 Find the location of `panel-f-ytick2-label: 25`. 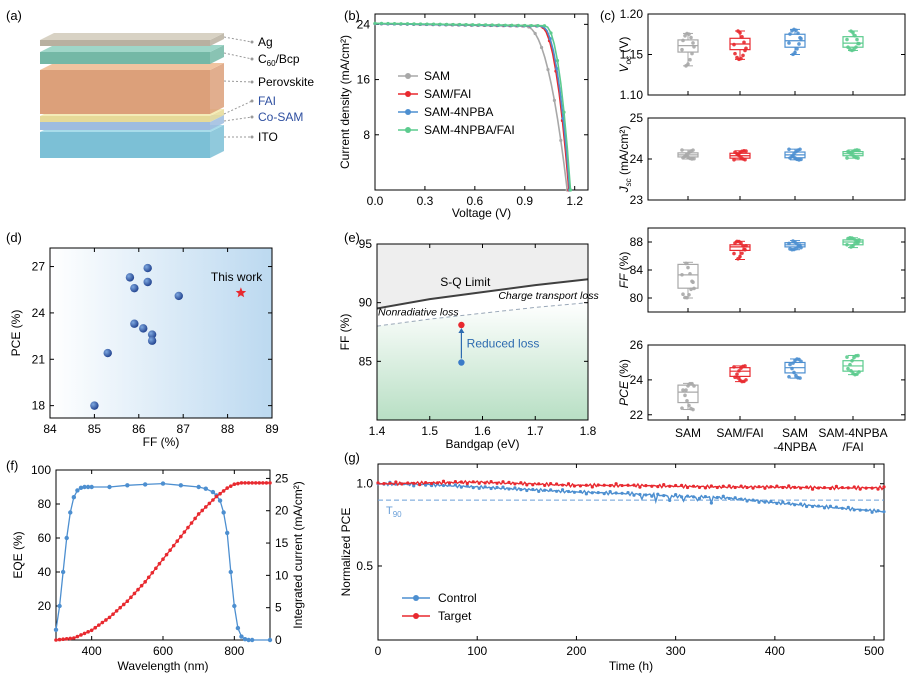

panel-f-ytick2-label: 25 is located at coordinates (282, 478).